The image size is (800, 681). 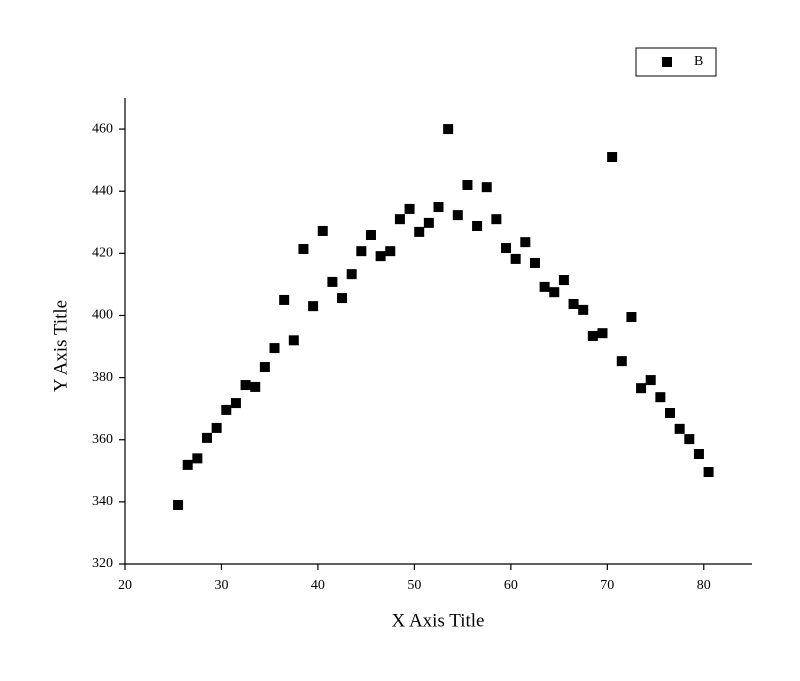 What do you see at coordinates (698, 61) in the screenshot?
I see `legend-label: B` at bounding box center [698, 61].